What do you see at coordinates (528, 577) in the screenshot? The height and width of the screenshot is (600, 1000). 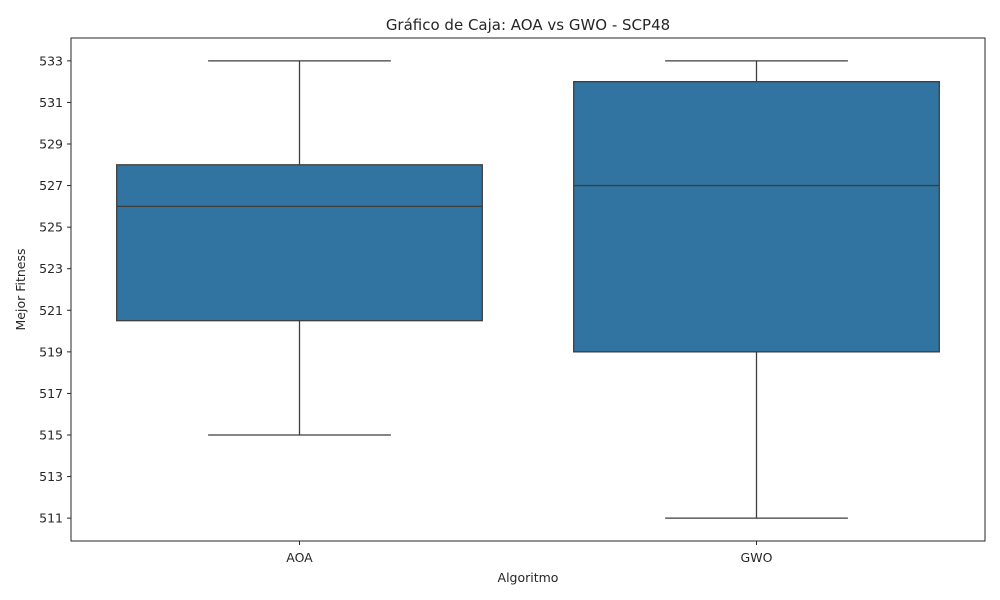 I see `x-axis-title: Algoritmo` at bounding box center [528, 577].